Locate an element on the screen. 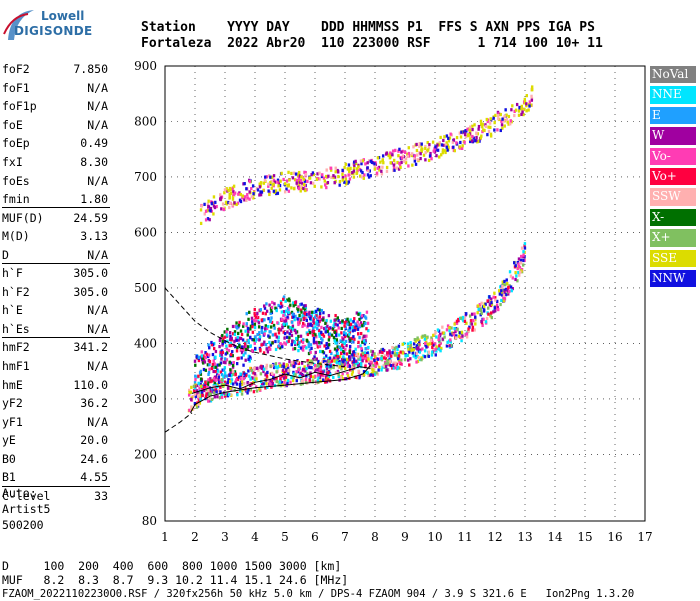  param-row: D N/A is located at coordinates (55, 254).